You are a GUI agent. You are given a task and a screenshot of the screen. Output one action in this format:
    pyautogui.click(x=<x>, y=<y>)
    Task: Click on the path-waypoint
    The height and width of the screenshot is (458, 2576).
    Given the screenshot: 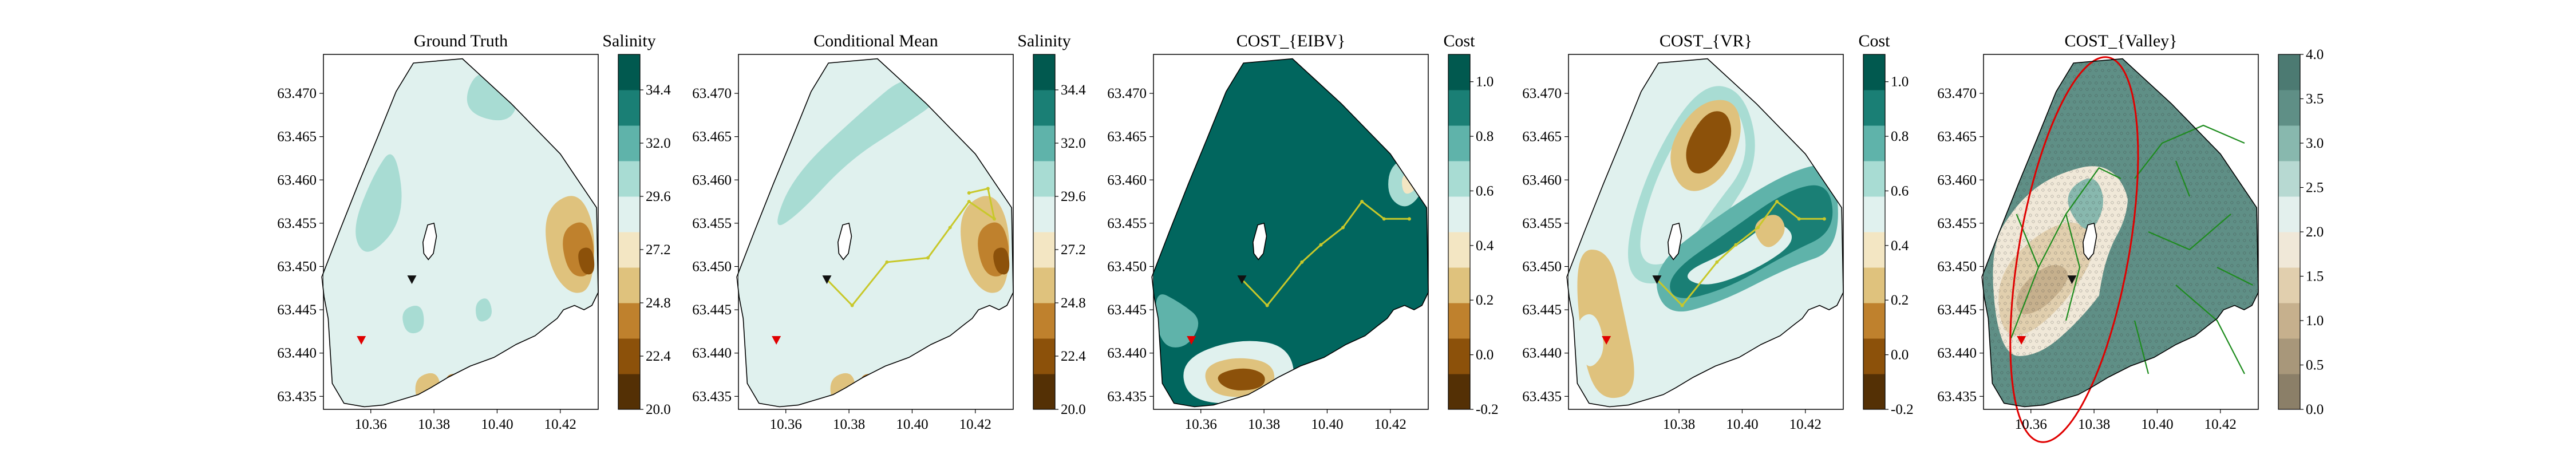 What is the action you would take?
    pyautogui.click(x=887, y=262)
    